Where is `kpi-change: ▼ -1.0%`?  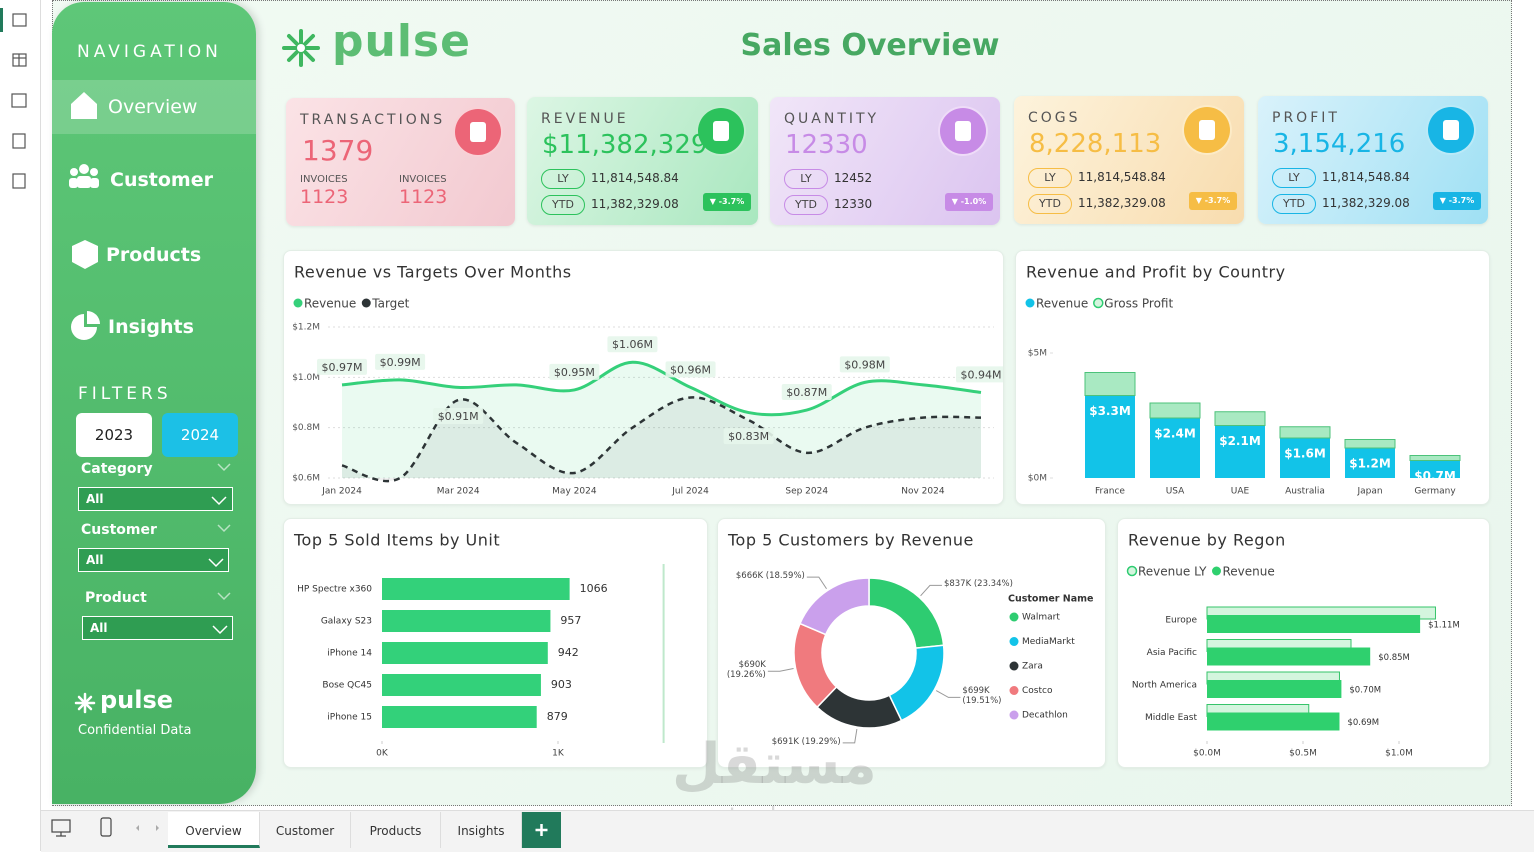 kpi-change: ▼ -1.0% is located at coordinates (969, 202).